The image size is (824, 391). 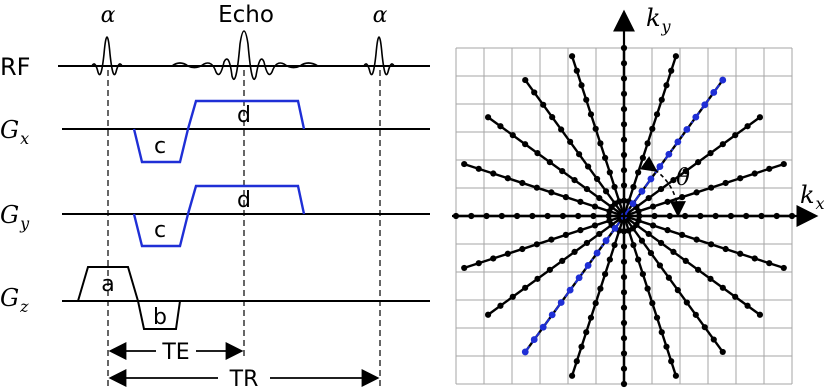 What do you see at coordinates (24, 138) in the screenshot?
I see `gx-label-sub: x` at bounding box center [24, 138].